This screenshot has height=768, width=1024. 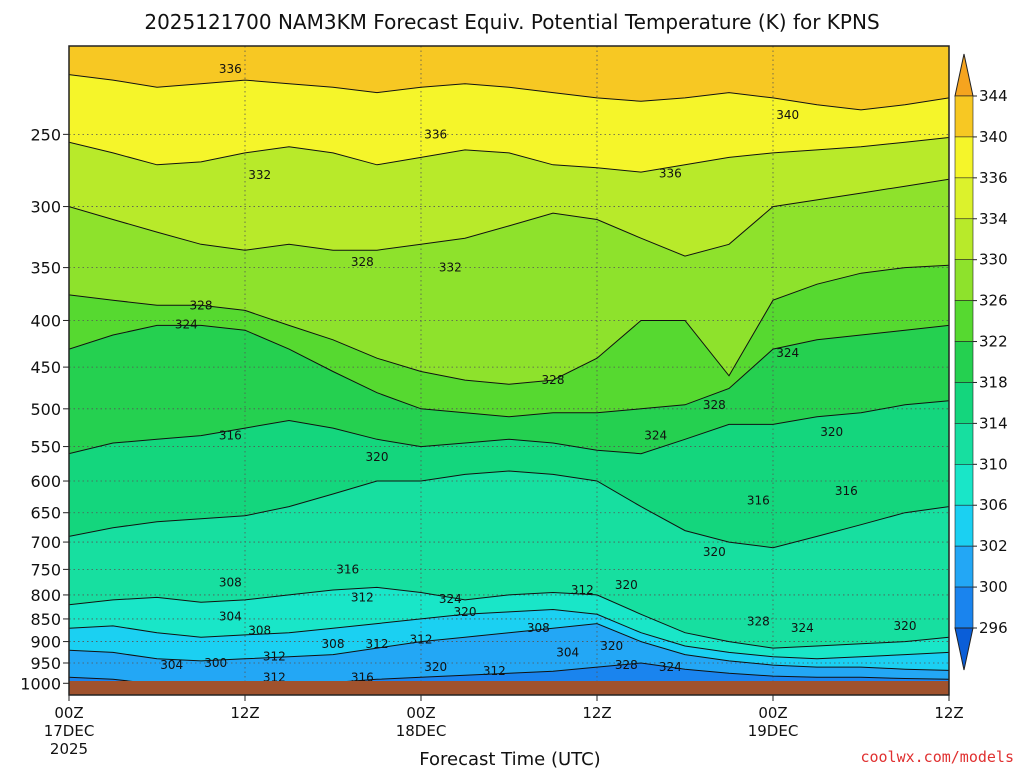 What do you see at coordinates (993, 342) in the screenshot?
I see `colorbar-label: 322` at bounding box center [993, 342].